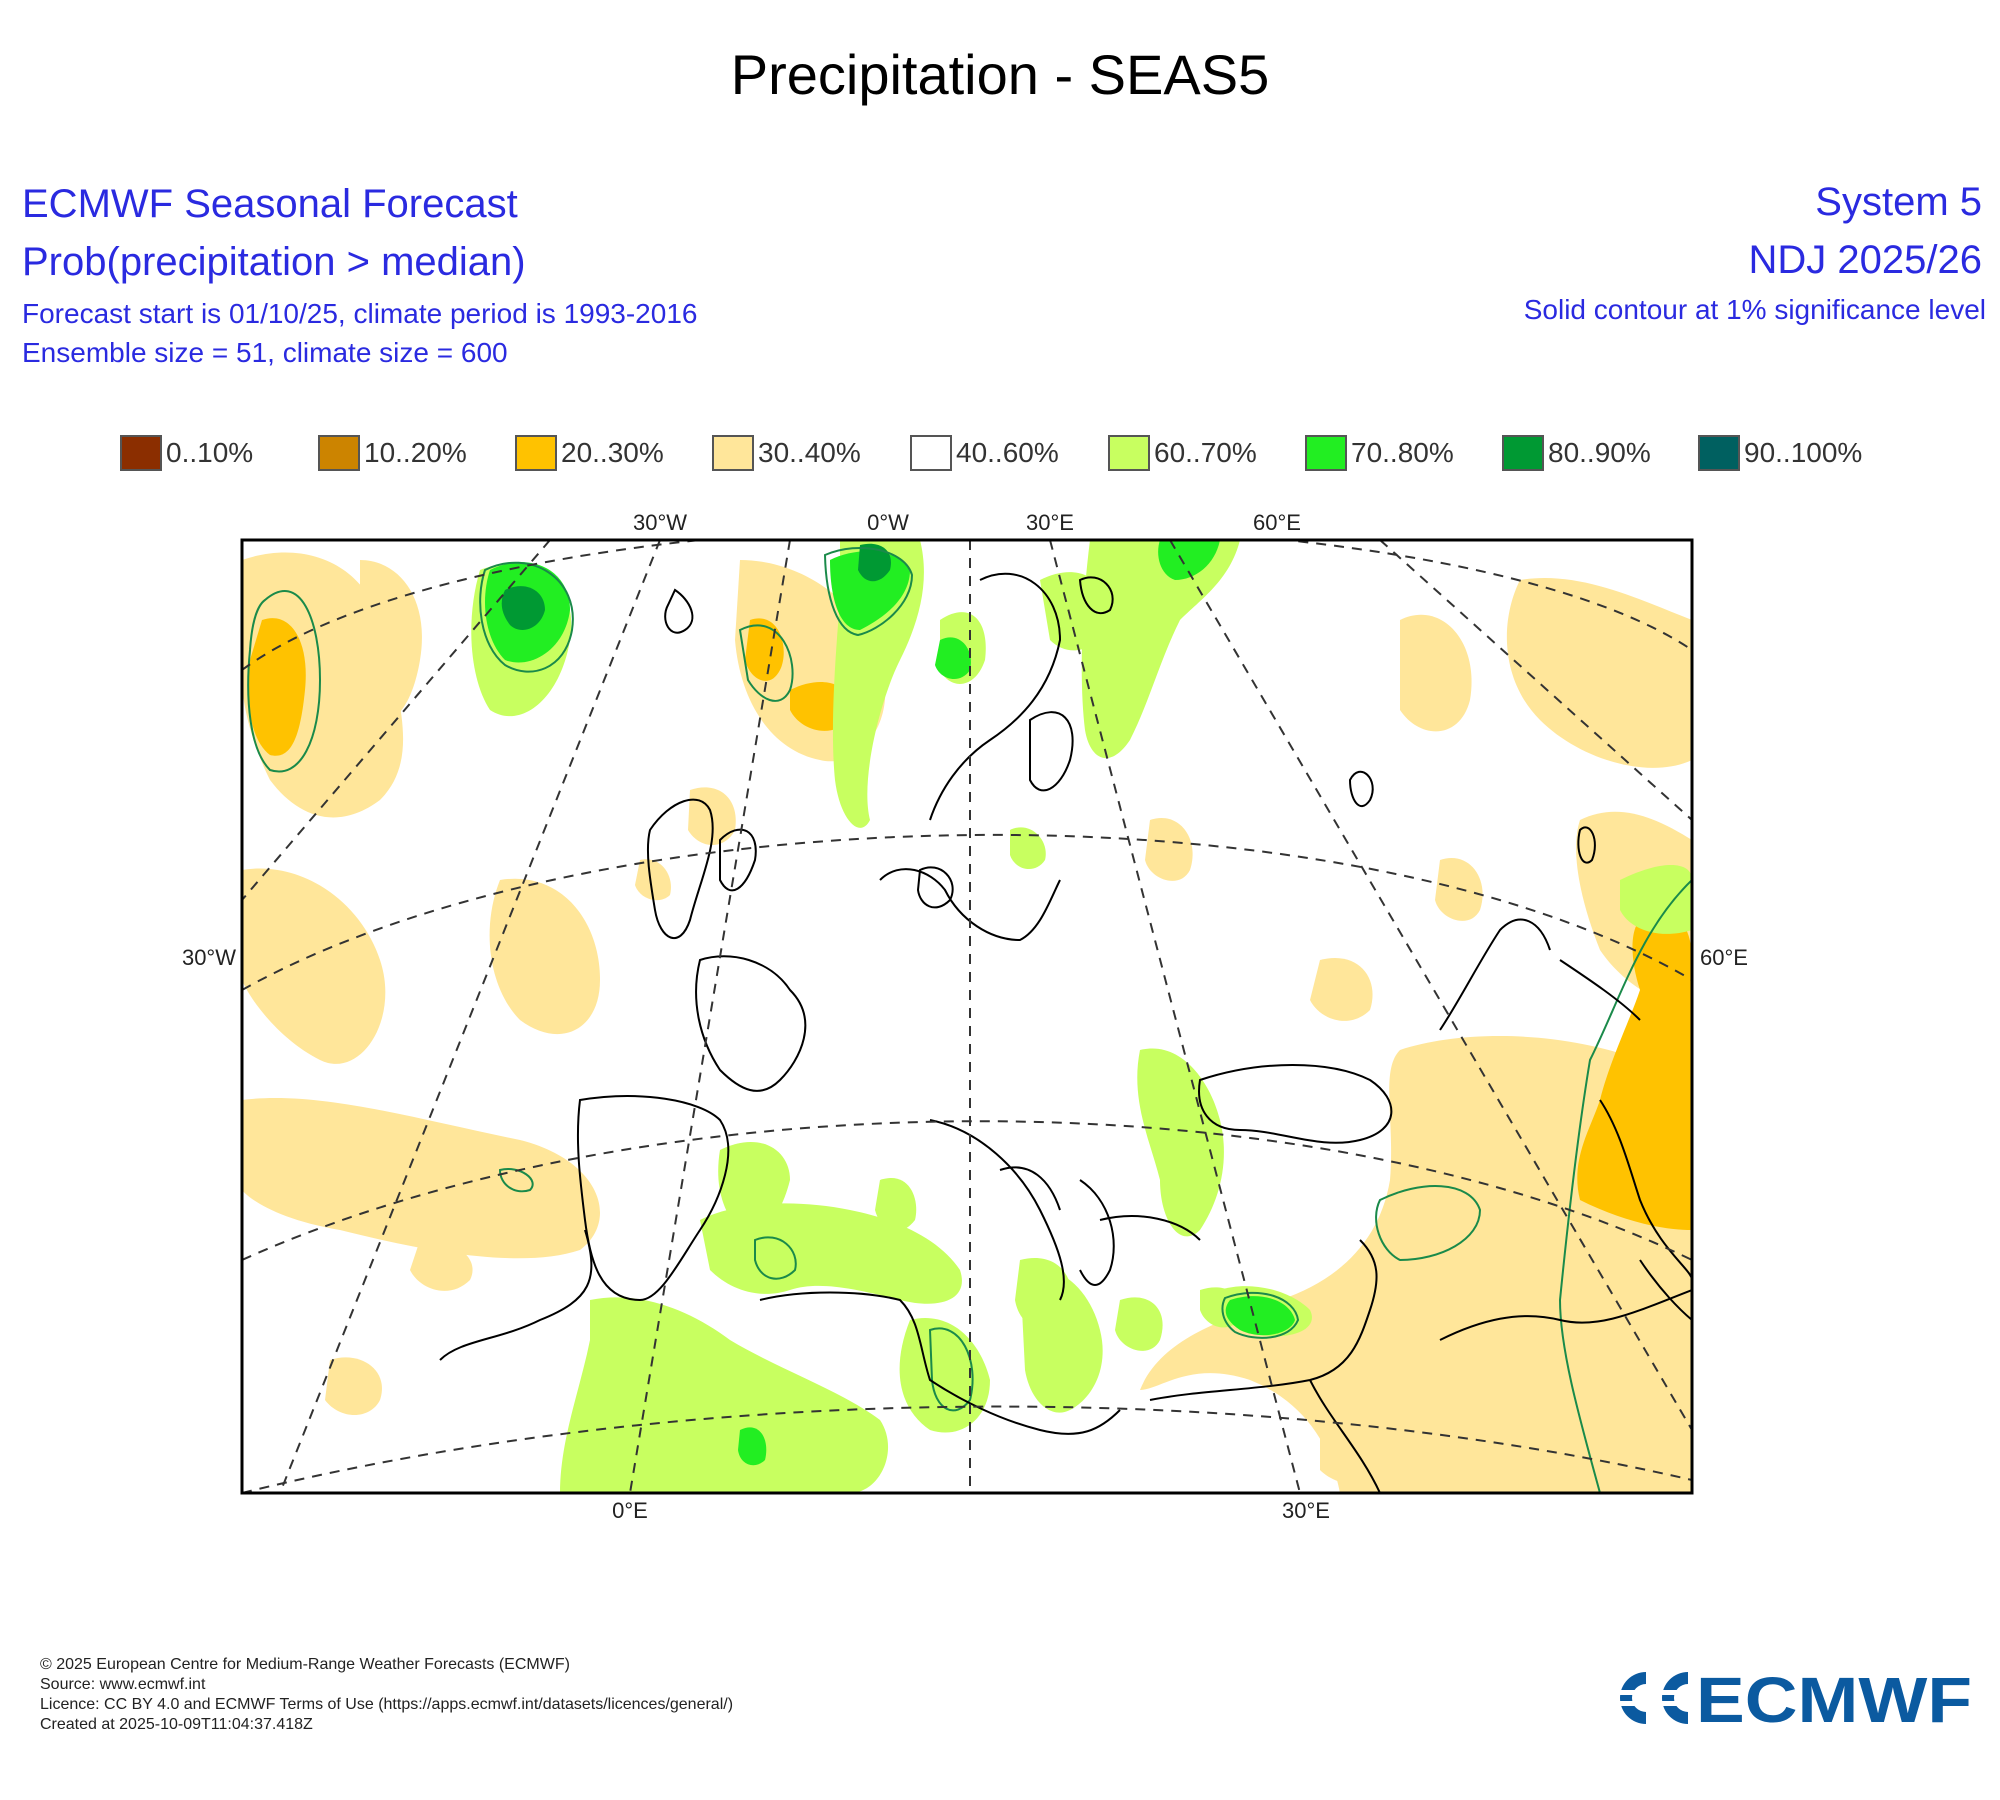  Describe the element at coordinates (209, 957) in the screenshot. I see `axis-label-left-30w: 30°W` at that location.